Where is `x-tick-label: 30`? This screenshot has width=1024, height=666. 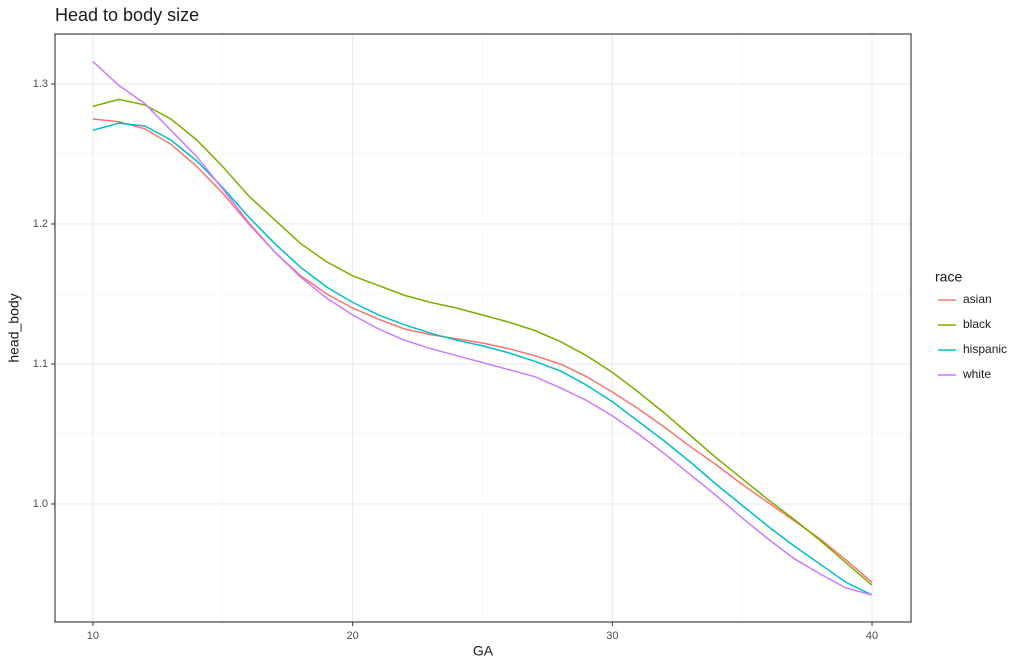
x-tick-label: 30 is located at coordinates (612, 636).